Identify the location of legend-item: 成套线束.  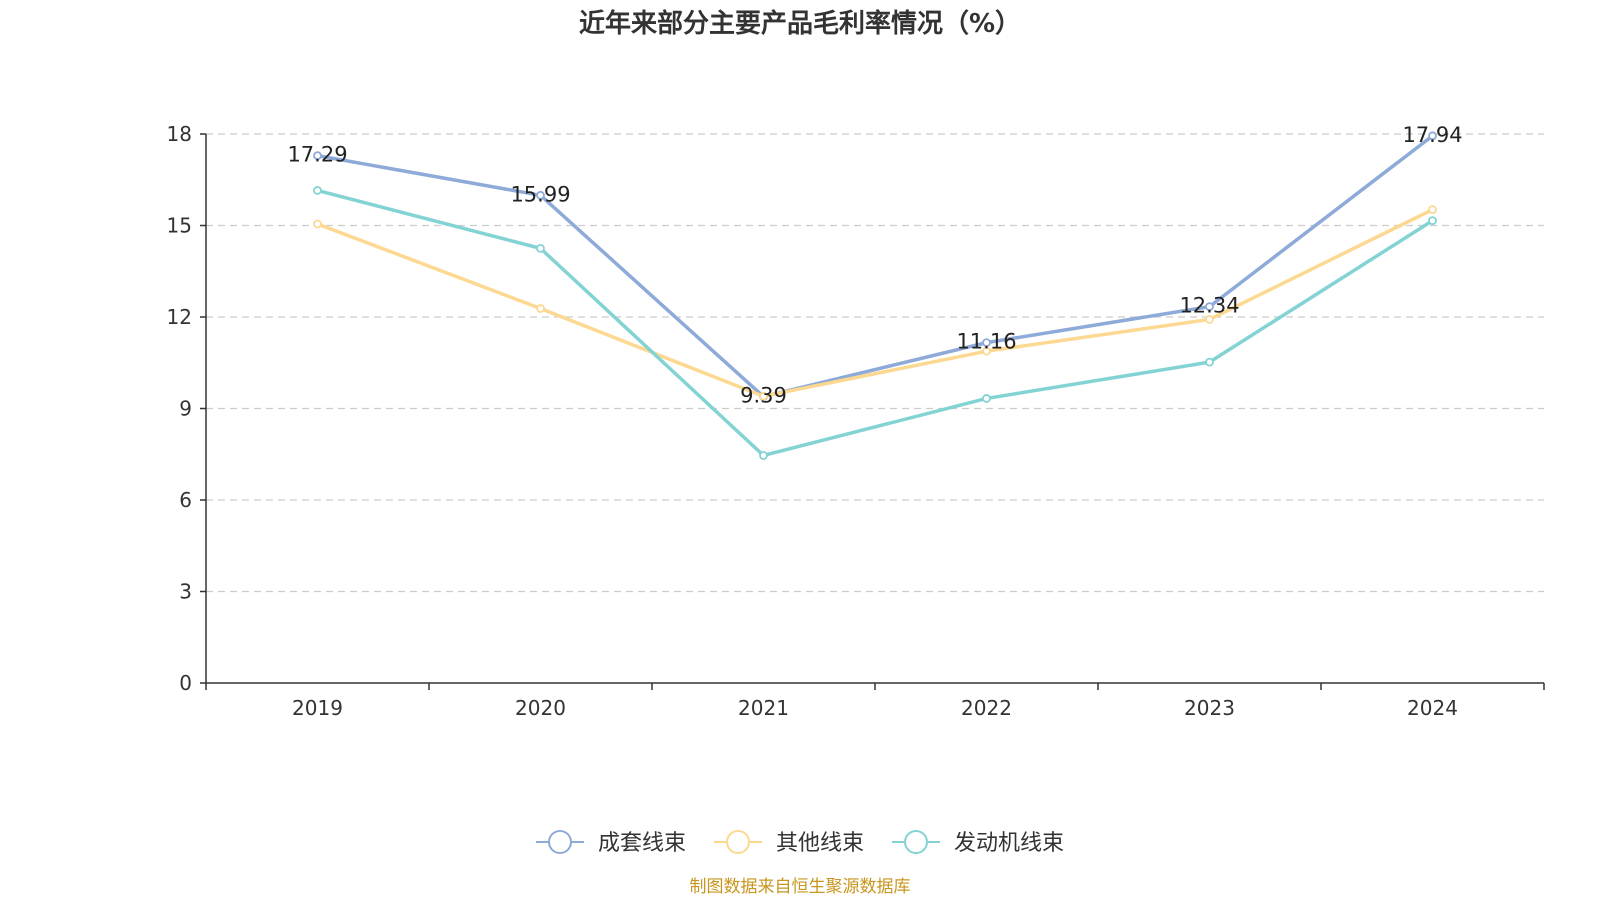
(611, 843).